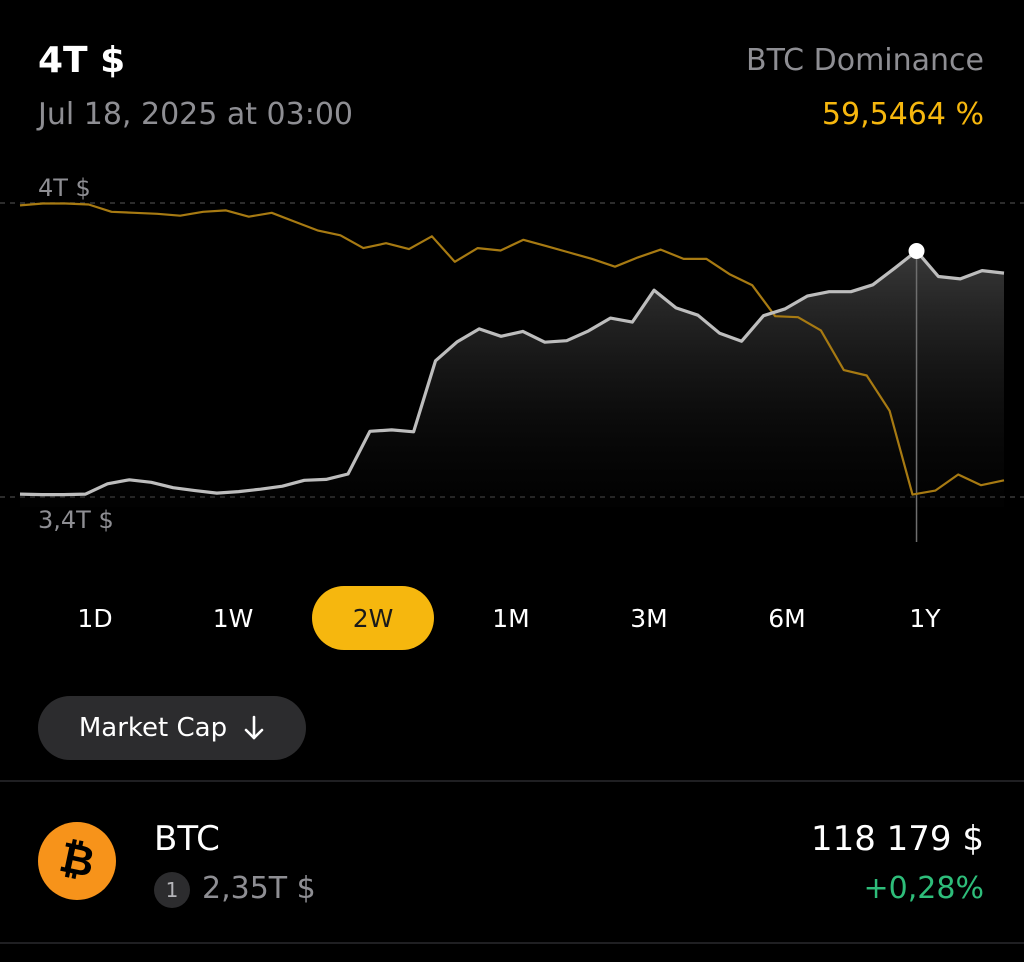 This screenshot has height=962, width=1024. What do you see at coordinates (187, 839) in the screenshot?
I see `coin-symbol: BTC` at bounding box center [187, 839].